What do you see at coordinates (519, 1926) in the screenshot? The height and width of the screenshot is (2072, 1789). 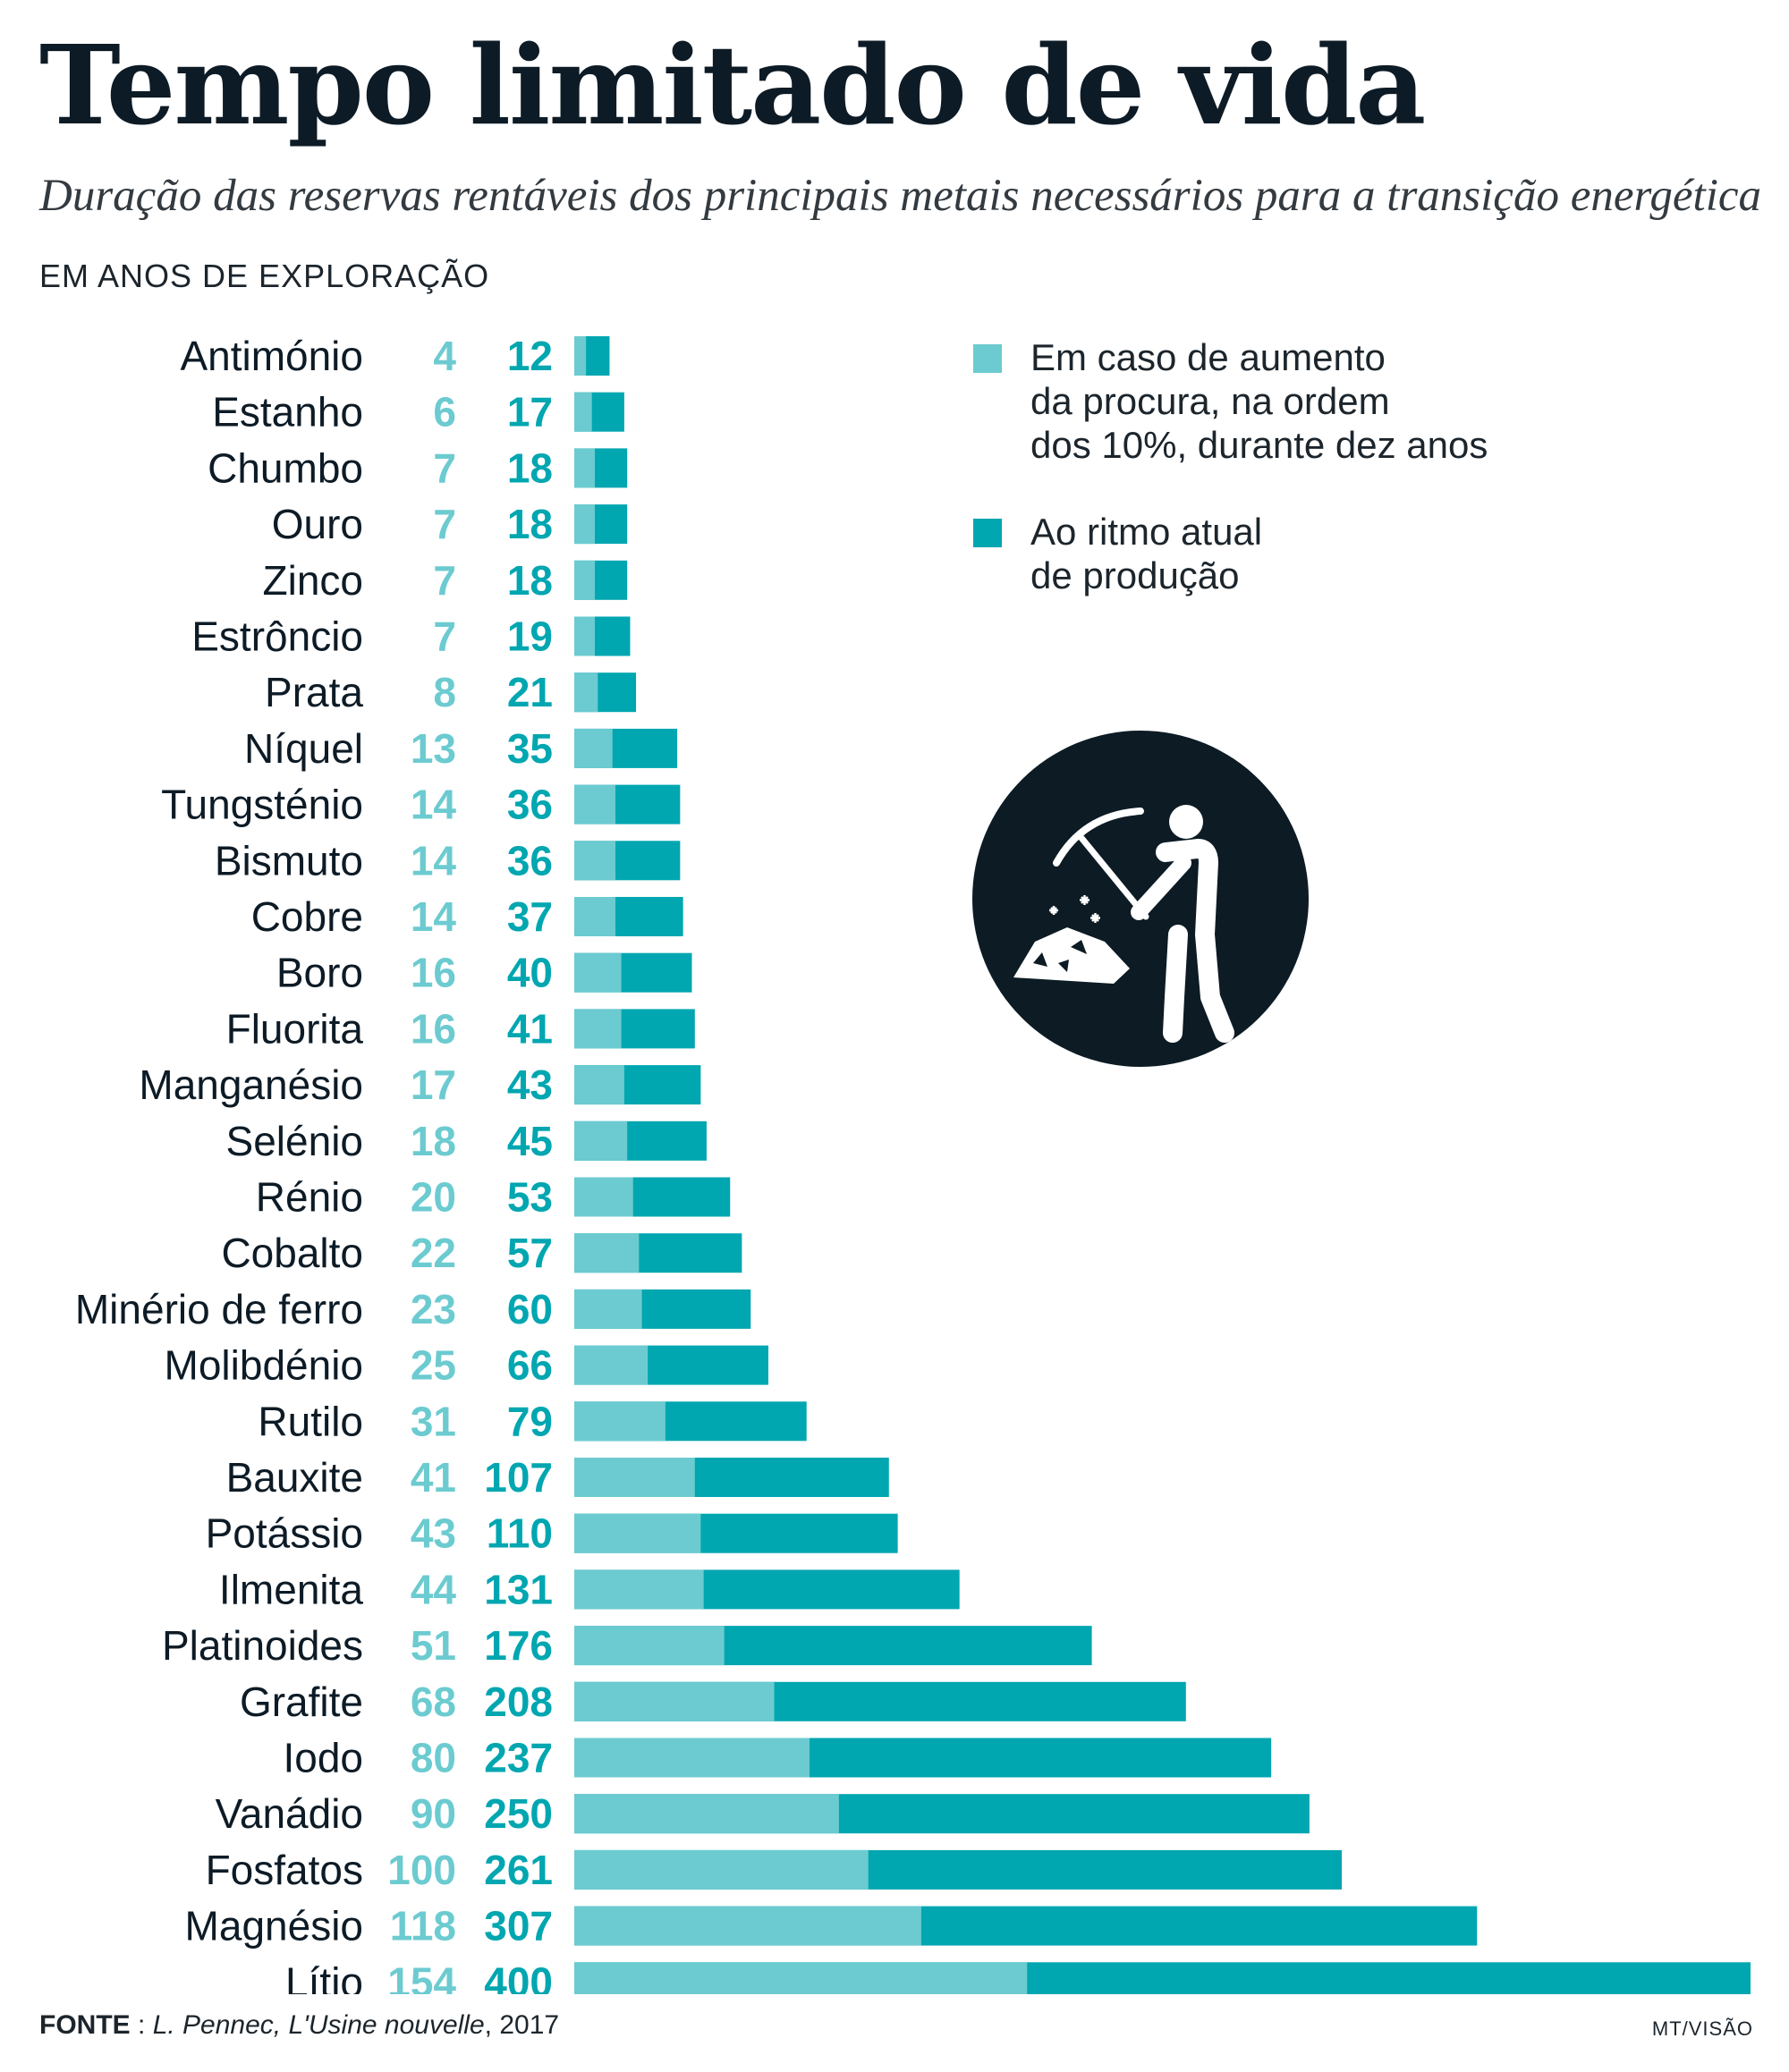 I see `value-label-current-rate: 307` at bounding box center [519, 1926].